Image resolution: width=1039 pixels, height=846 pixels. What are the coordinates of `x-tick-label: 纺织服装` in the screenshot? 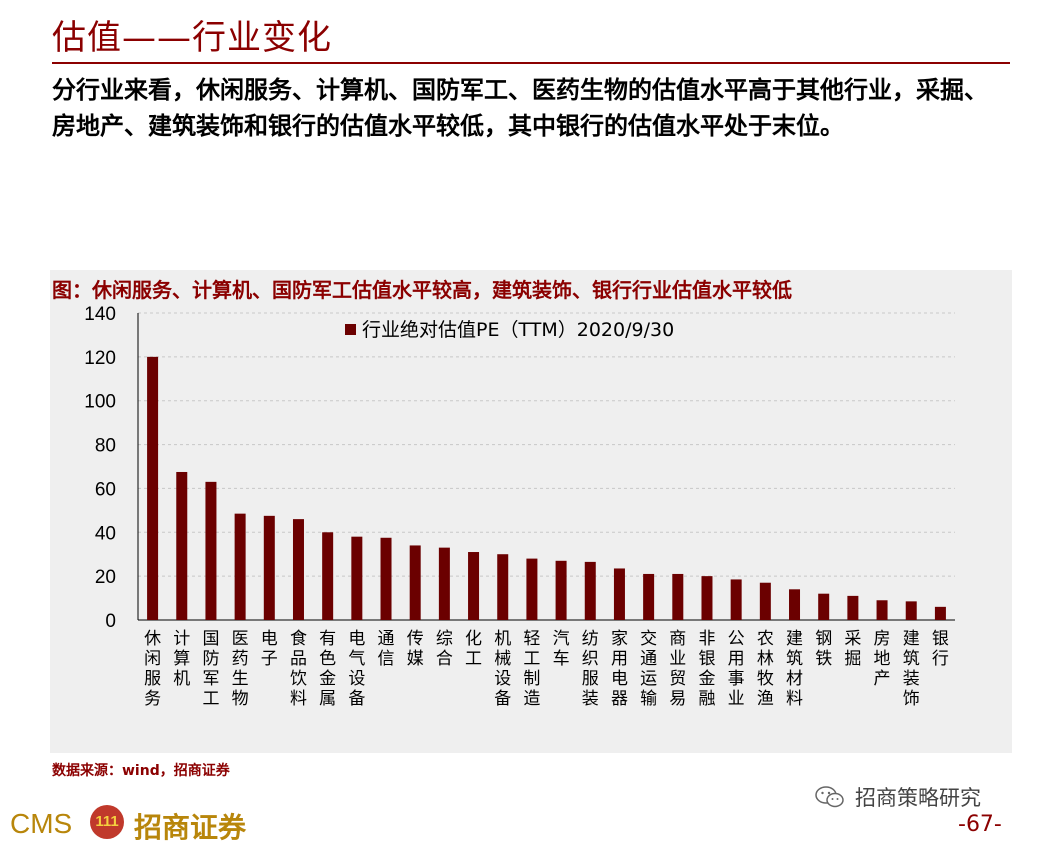 It's located at (590, 669).